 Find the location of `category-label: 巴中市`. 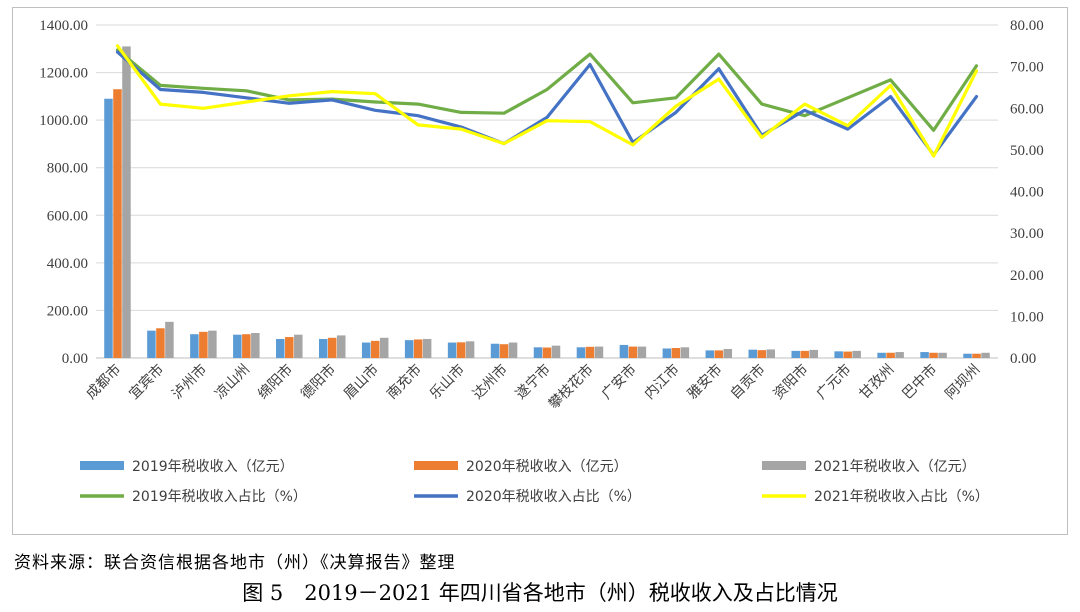

category-label: 巴中市 is located at coordinates (920, 382).